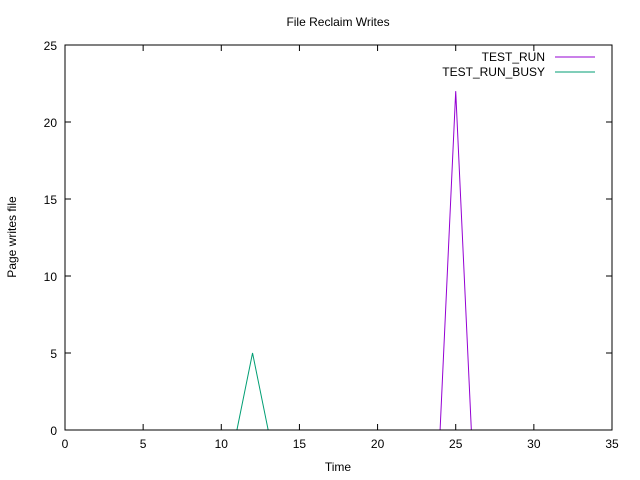 The height and width of the screenshot is (480, 640). I want to click on x-tick-label: 30, so click(534, 444).